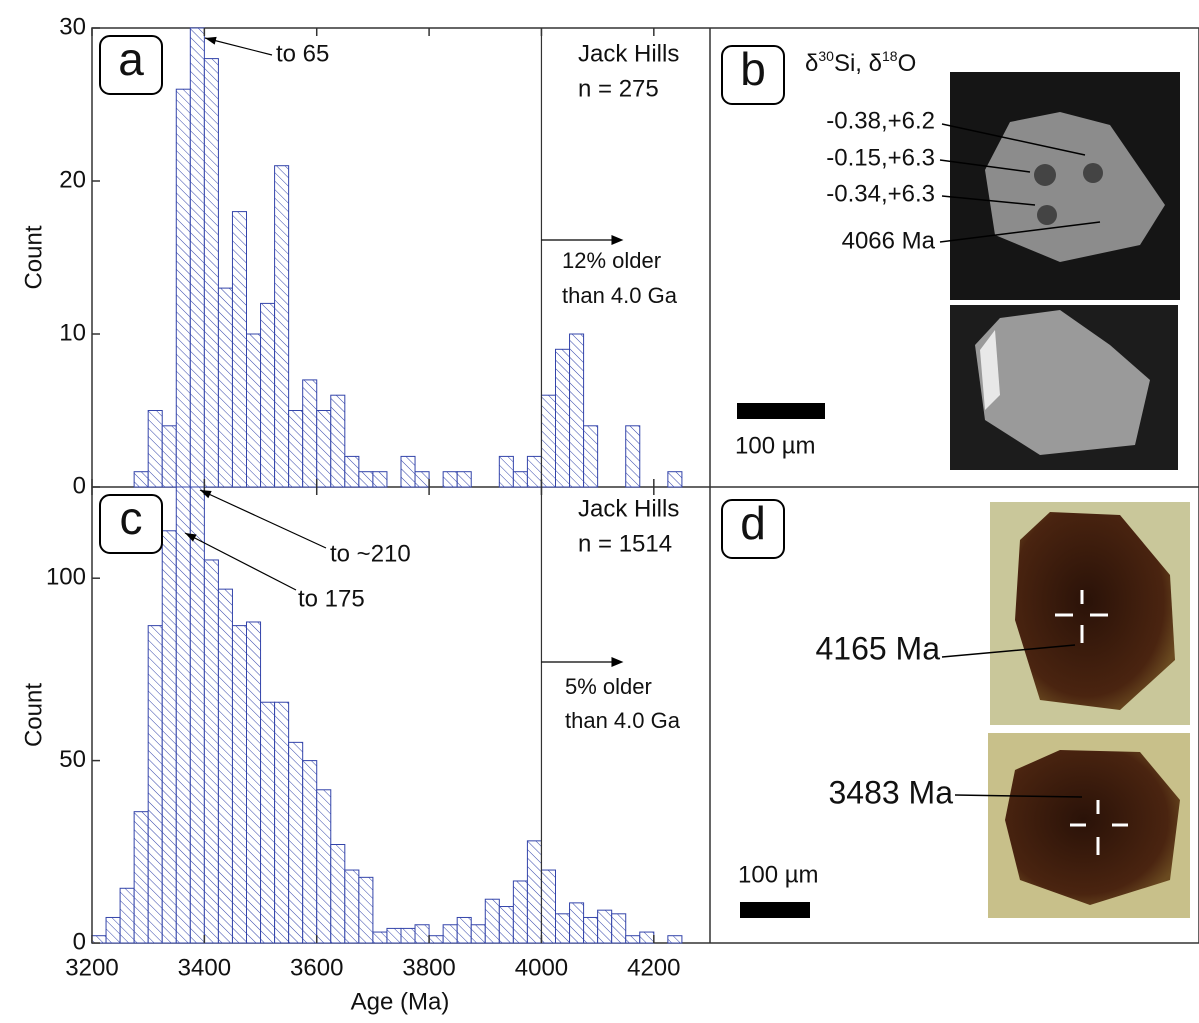 Image resolution: width=1199 pixels, height=1023 pixels. What do you see at coordinates (628, 53) in the screenshot?
I see `annotation: Jack Hills` at bounding box center [628, 53].